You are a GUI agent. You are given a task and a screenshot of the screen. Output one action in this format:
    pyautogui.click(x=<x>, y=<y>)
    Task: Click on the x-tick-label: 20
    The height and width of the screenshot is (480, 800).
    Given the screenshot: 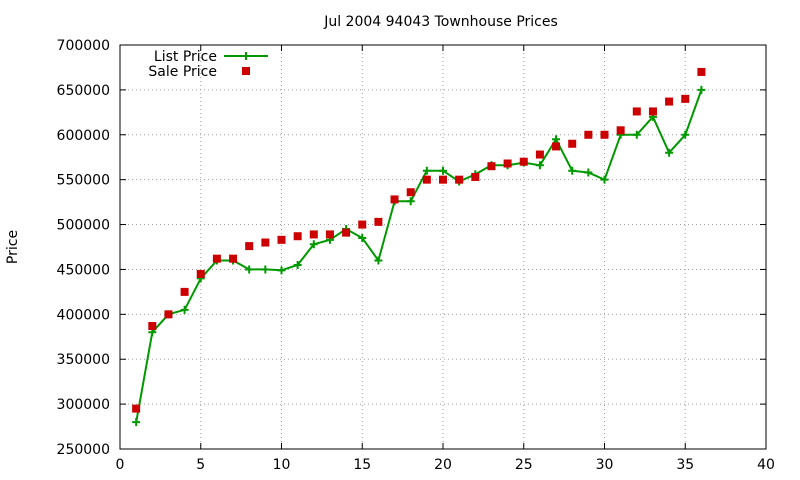 What is the action you would take?
    pyautogui.click(x=443, y=465)
    